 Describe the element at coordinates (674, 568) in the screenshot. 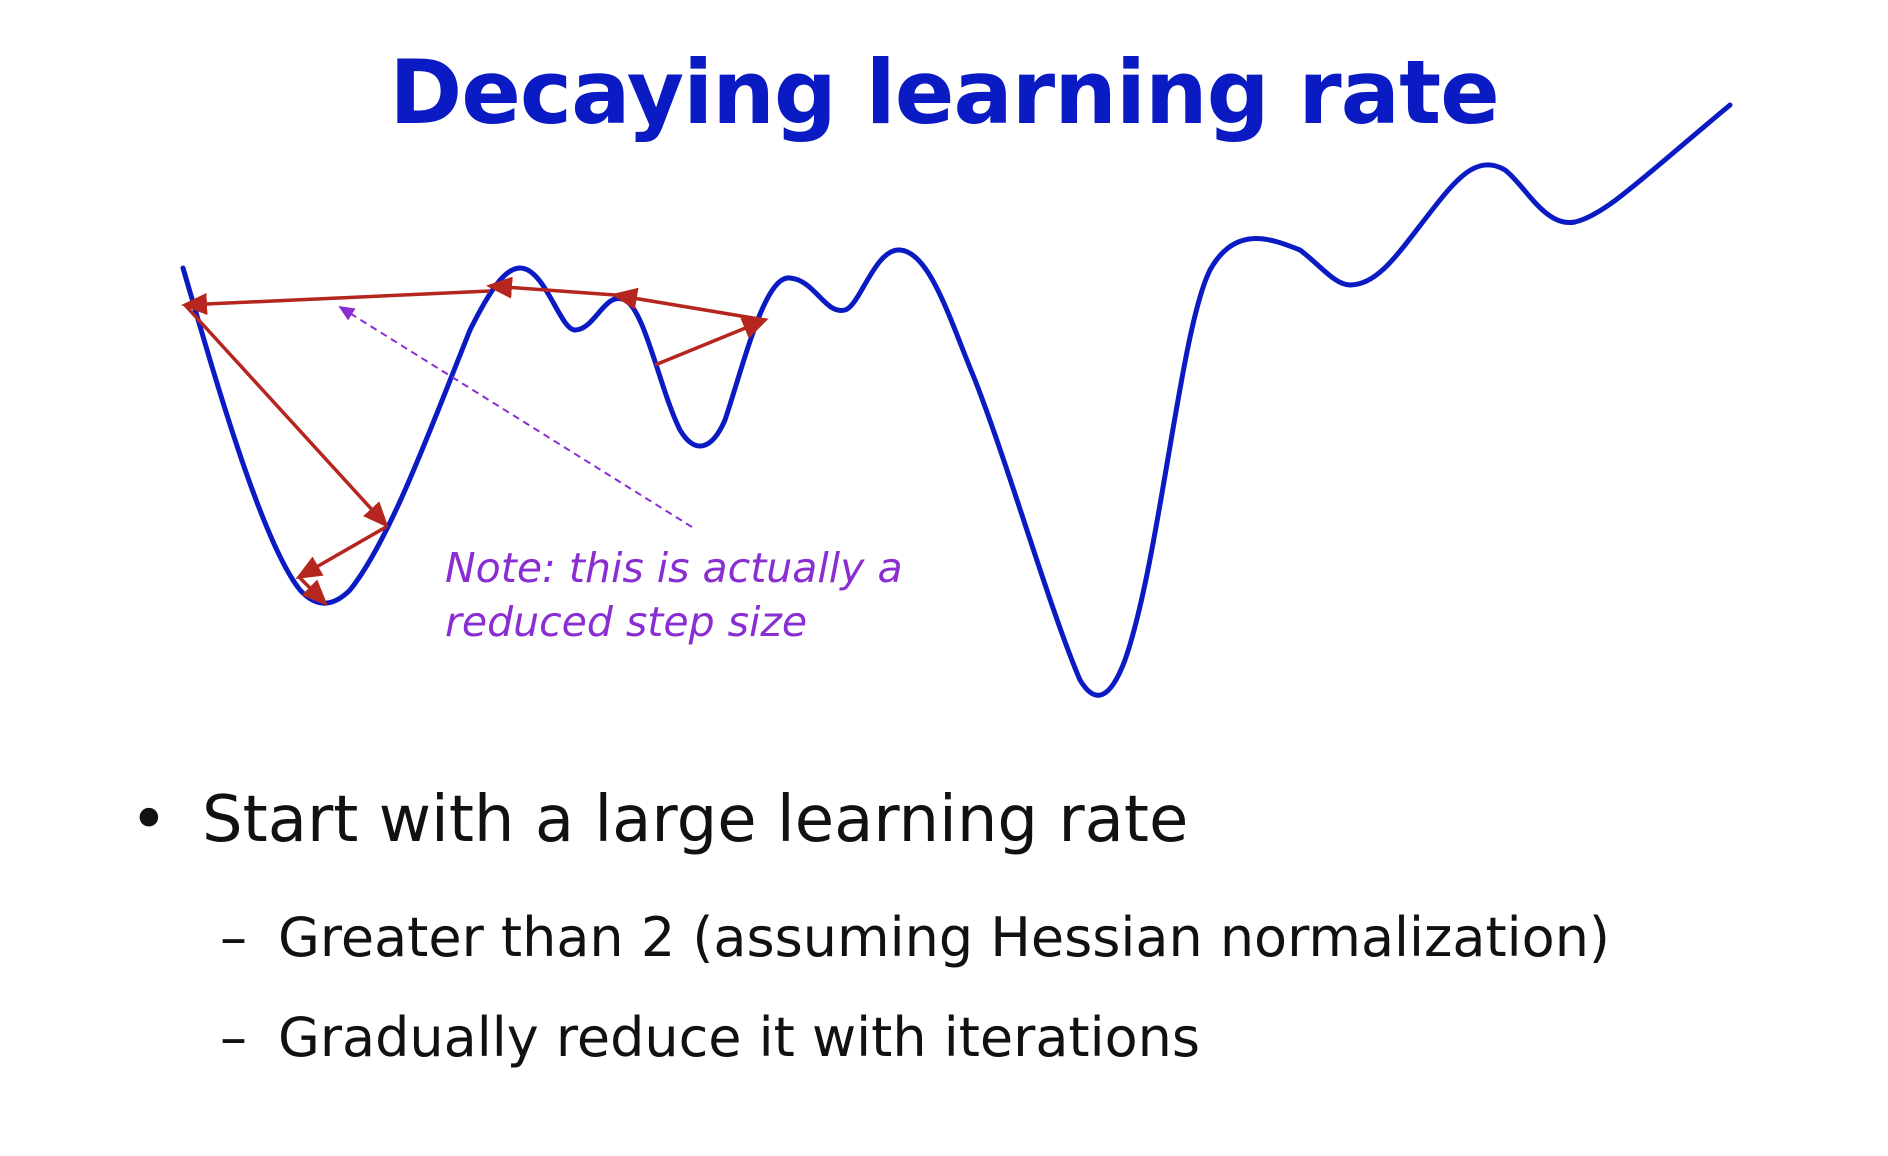

I see `note-line-1: Note: this is actually a` at that location.